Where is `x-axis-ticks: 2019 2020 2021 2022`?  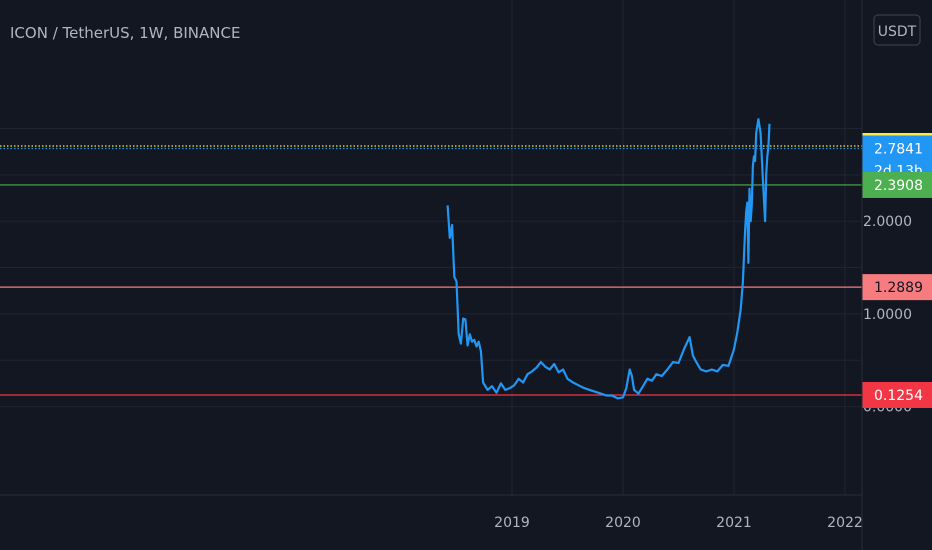 x-axis-ticks: 2019 2020 2021 2022 is located at coordinates (678, 523).